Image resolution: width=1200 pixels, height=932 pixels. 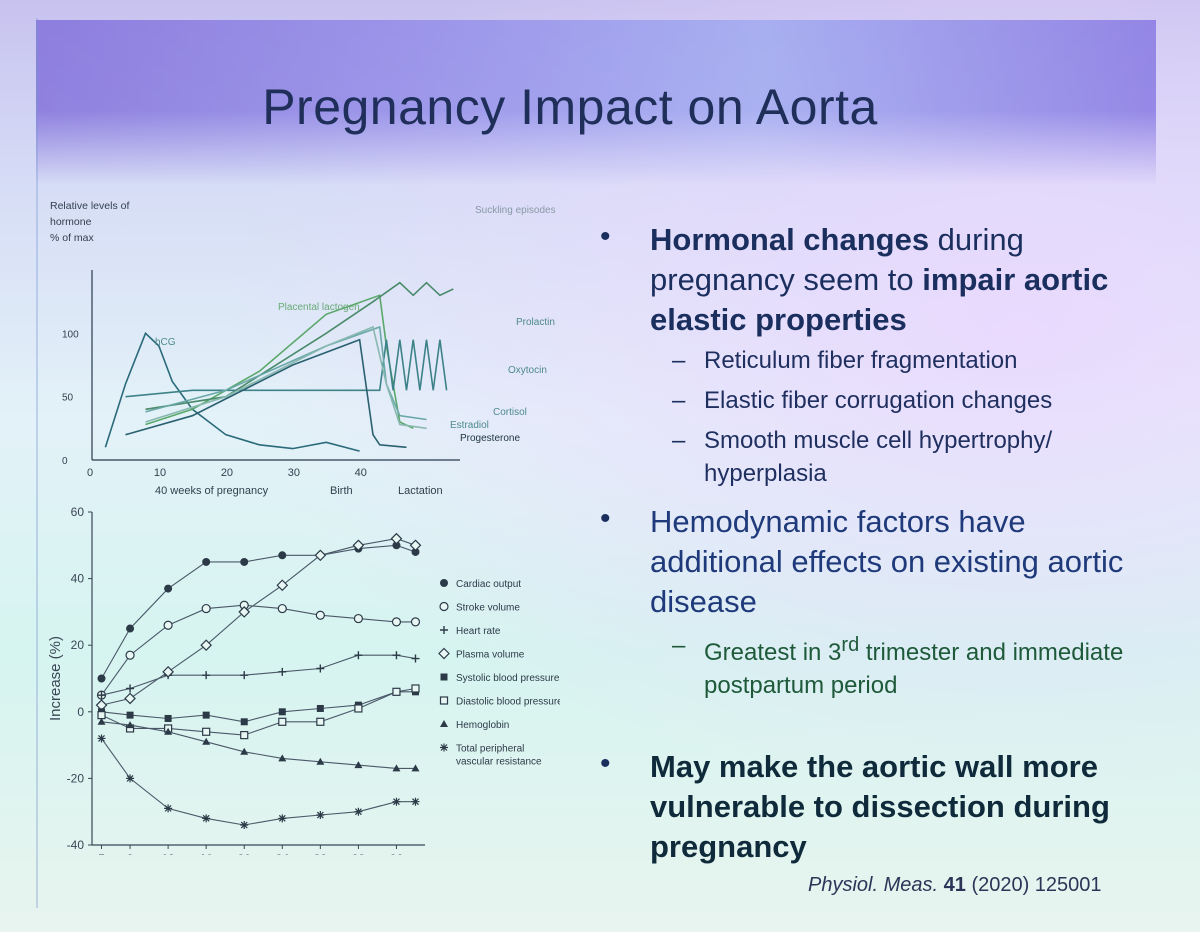 What do you see at coordinates (359, 853) in the screenshot?
I see `x-tick-label: 32` at bounding box center [359, 853].